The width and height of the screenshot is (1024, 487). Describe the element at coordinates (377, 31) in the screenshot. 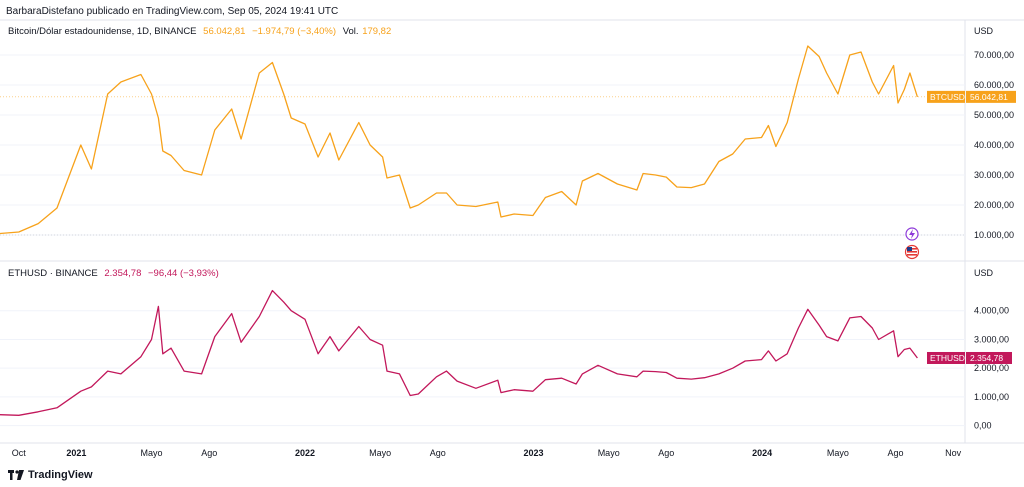

I see `btc-volume: 179,82` at that location.